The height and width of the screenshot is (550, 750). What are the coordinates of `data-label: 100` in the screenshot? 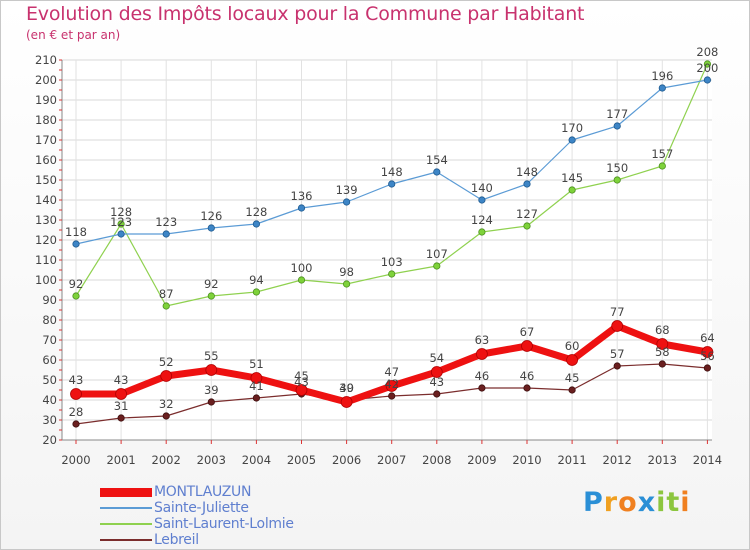 It's located at (302, 268).